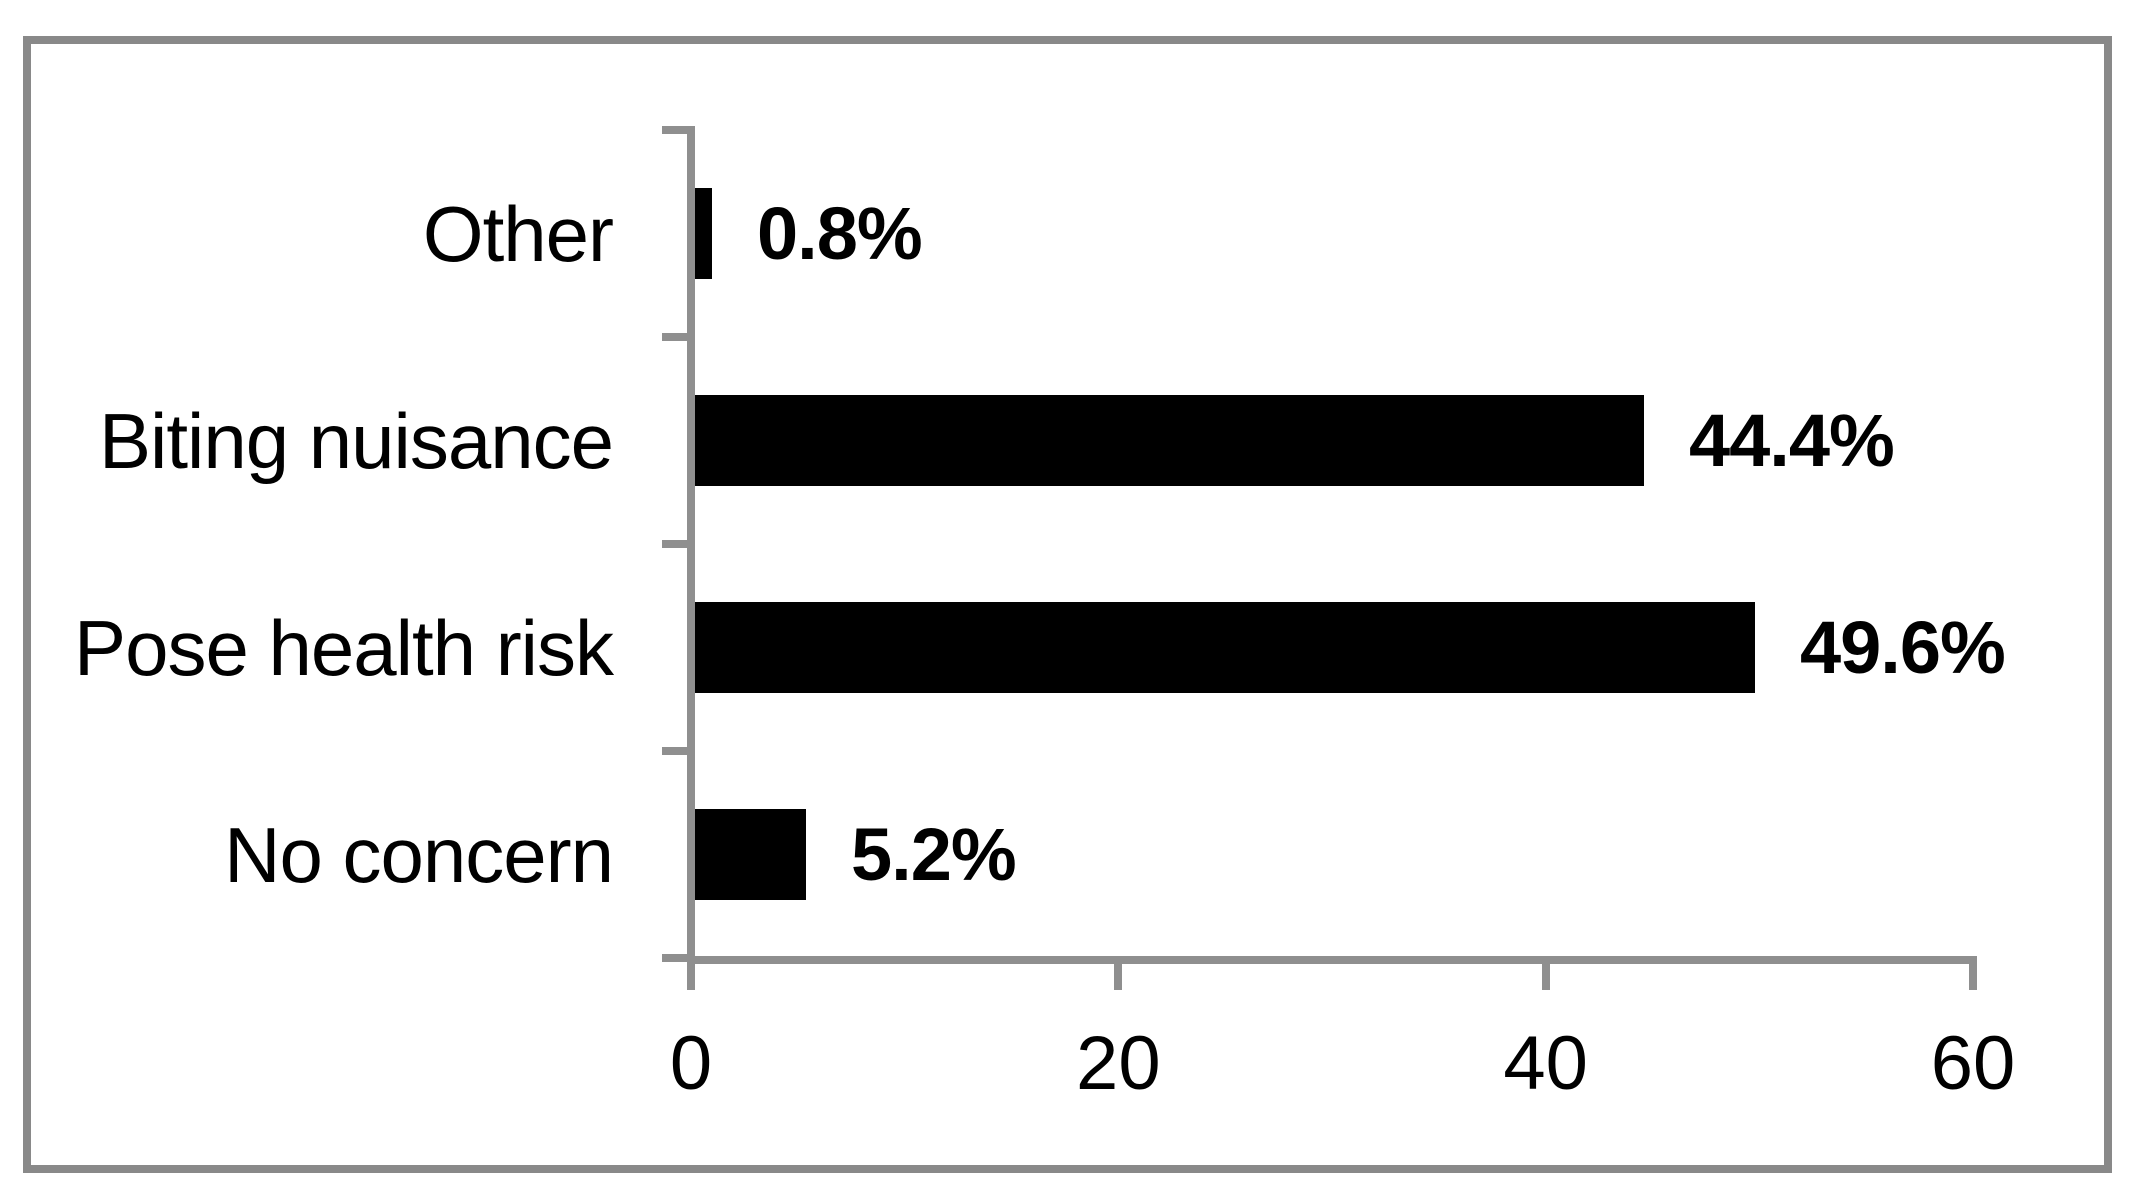 This screenshot has height=1190, width=2139. What do you see at coordinates (1973, 1063) in the screenshot?
I see `x-tick-label: 60` at bounding box center [1973, 1063].